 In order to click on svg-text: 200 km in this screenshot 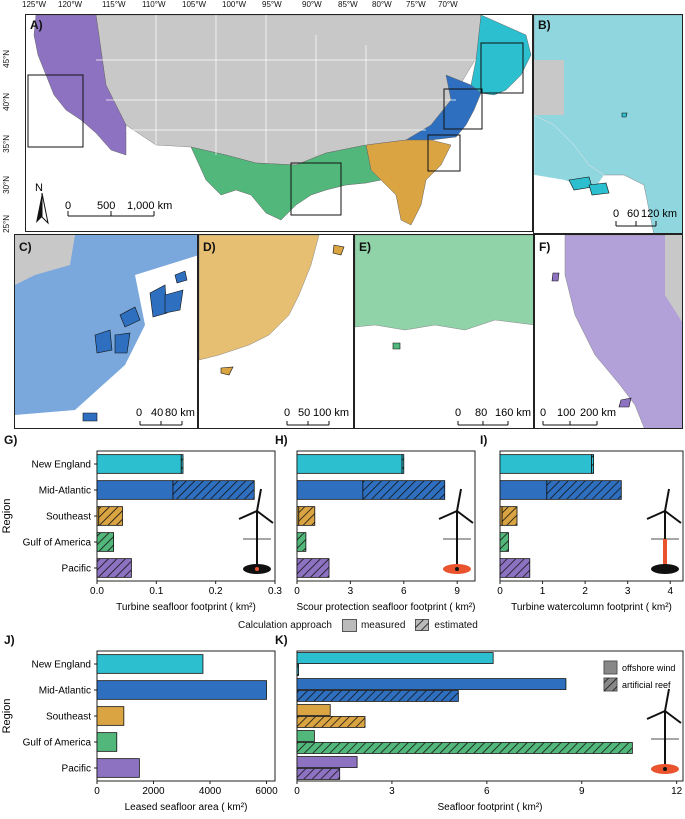, I will do `click(598, 413)`.